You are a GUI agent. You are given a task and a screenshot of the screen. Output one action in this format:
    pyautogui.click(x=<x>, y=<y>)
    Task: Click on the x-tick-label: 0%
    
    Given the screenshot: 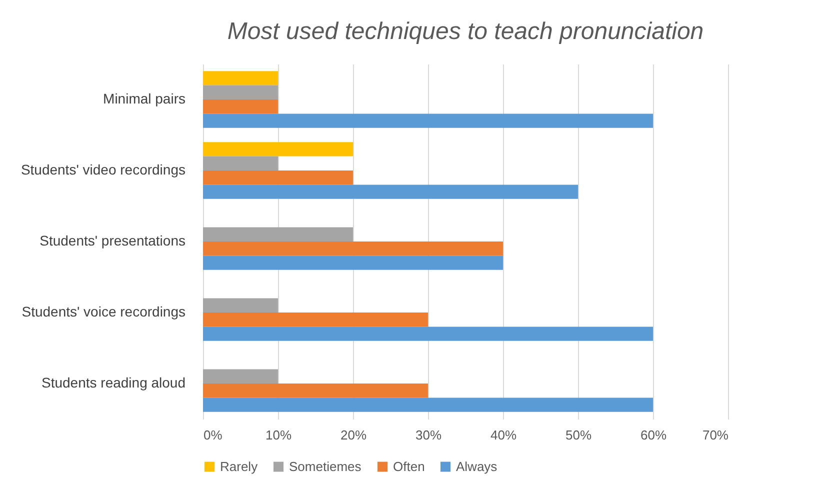 What is the action you would take?
    pyautogui.click(x=213, y=435)
    